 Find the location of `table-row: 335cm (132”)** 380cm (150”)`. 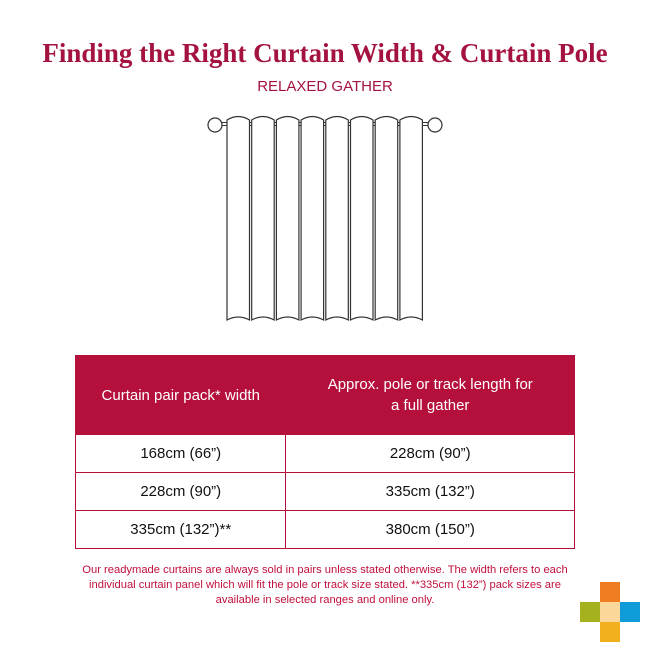

table-row: 335cm (132”)** 380cm (150”) is located at coordinates (324, 529).